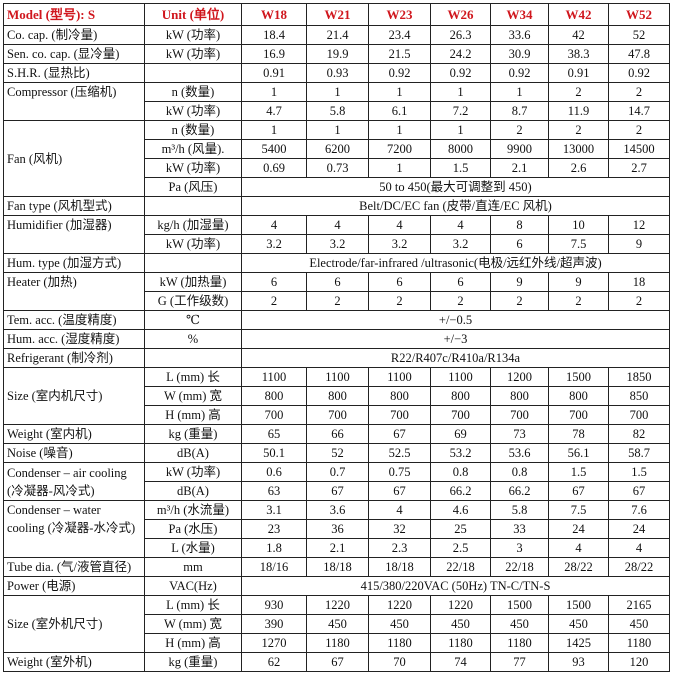 This screenshot has height=679, width=675. Describe the element at coordinates (74, 481) in the screenshot. I see `row-label: Condenser – air cooling (冷凝器-风冷式)` at that location.